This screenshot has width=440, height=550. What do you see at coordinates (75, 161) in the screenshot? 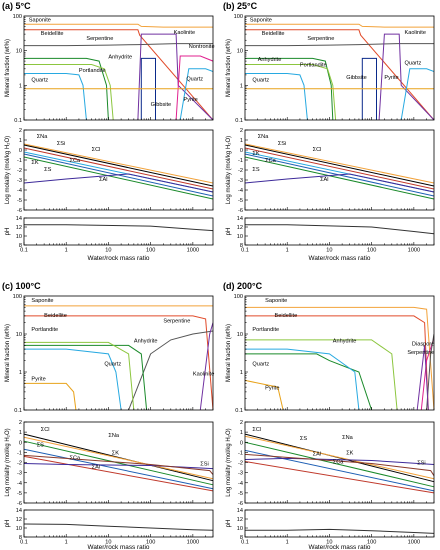
I see `species-label: ΣCa` at bounding box center [75, 161].